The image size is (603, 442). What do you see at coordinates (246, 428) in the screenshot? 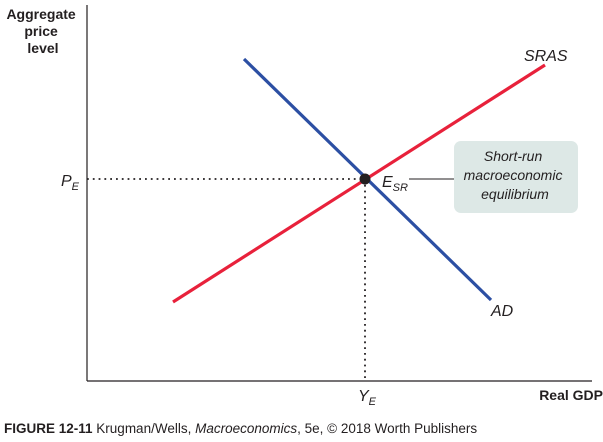
I see `caption-book-title: Macroeconomics` at bounding box center [246, 428].